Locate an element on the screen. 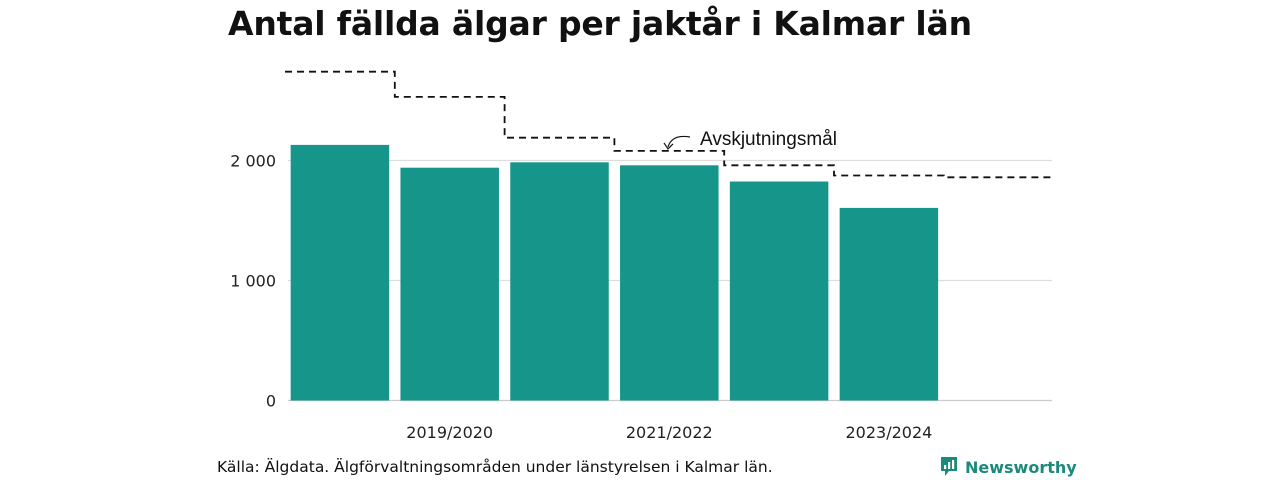 This screenshot has height=480, width=1280. annotation: Avskjutningsmål is located at coordinates (750, 139).